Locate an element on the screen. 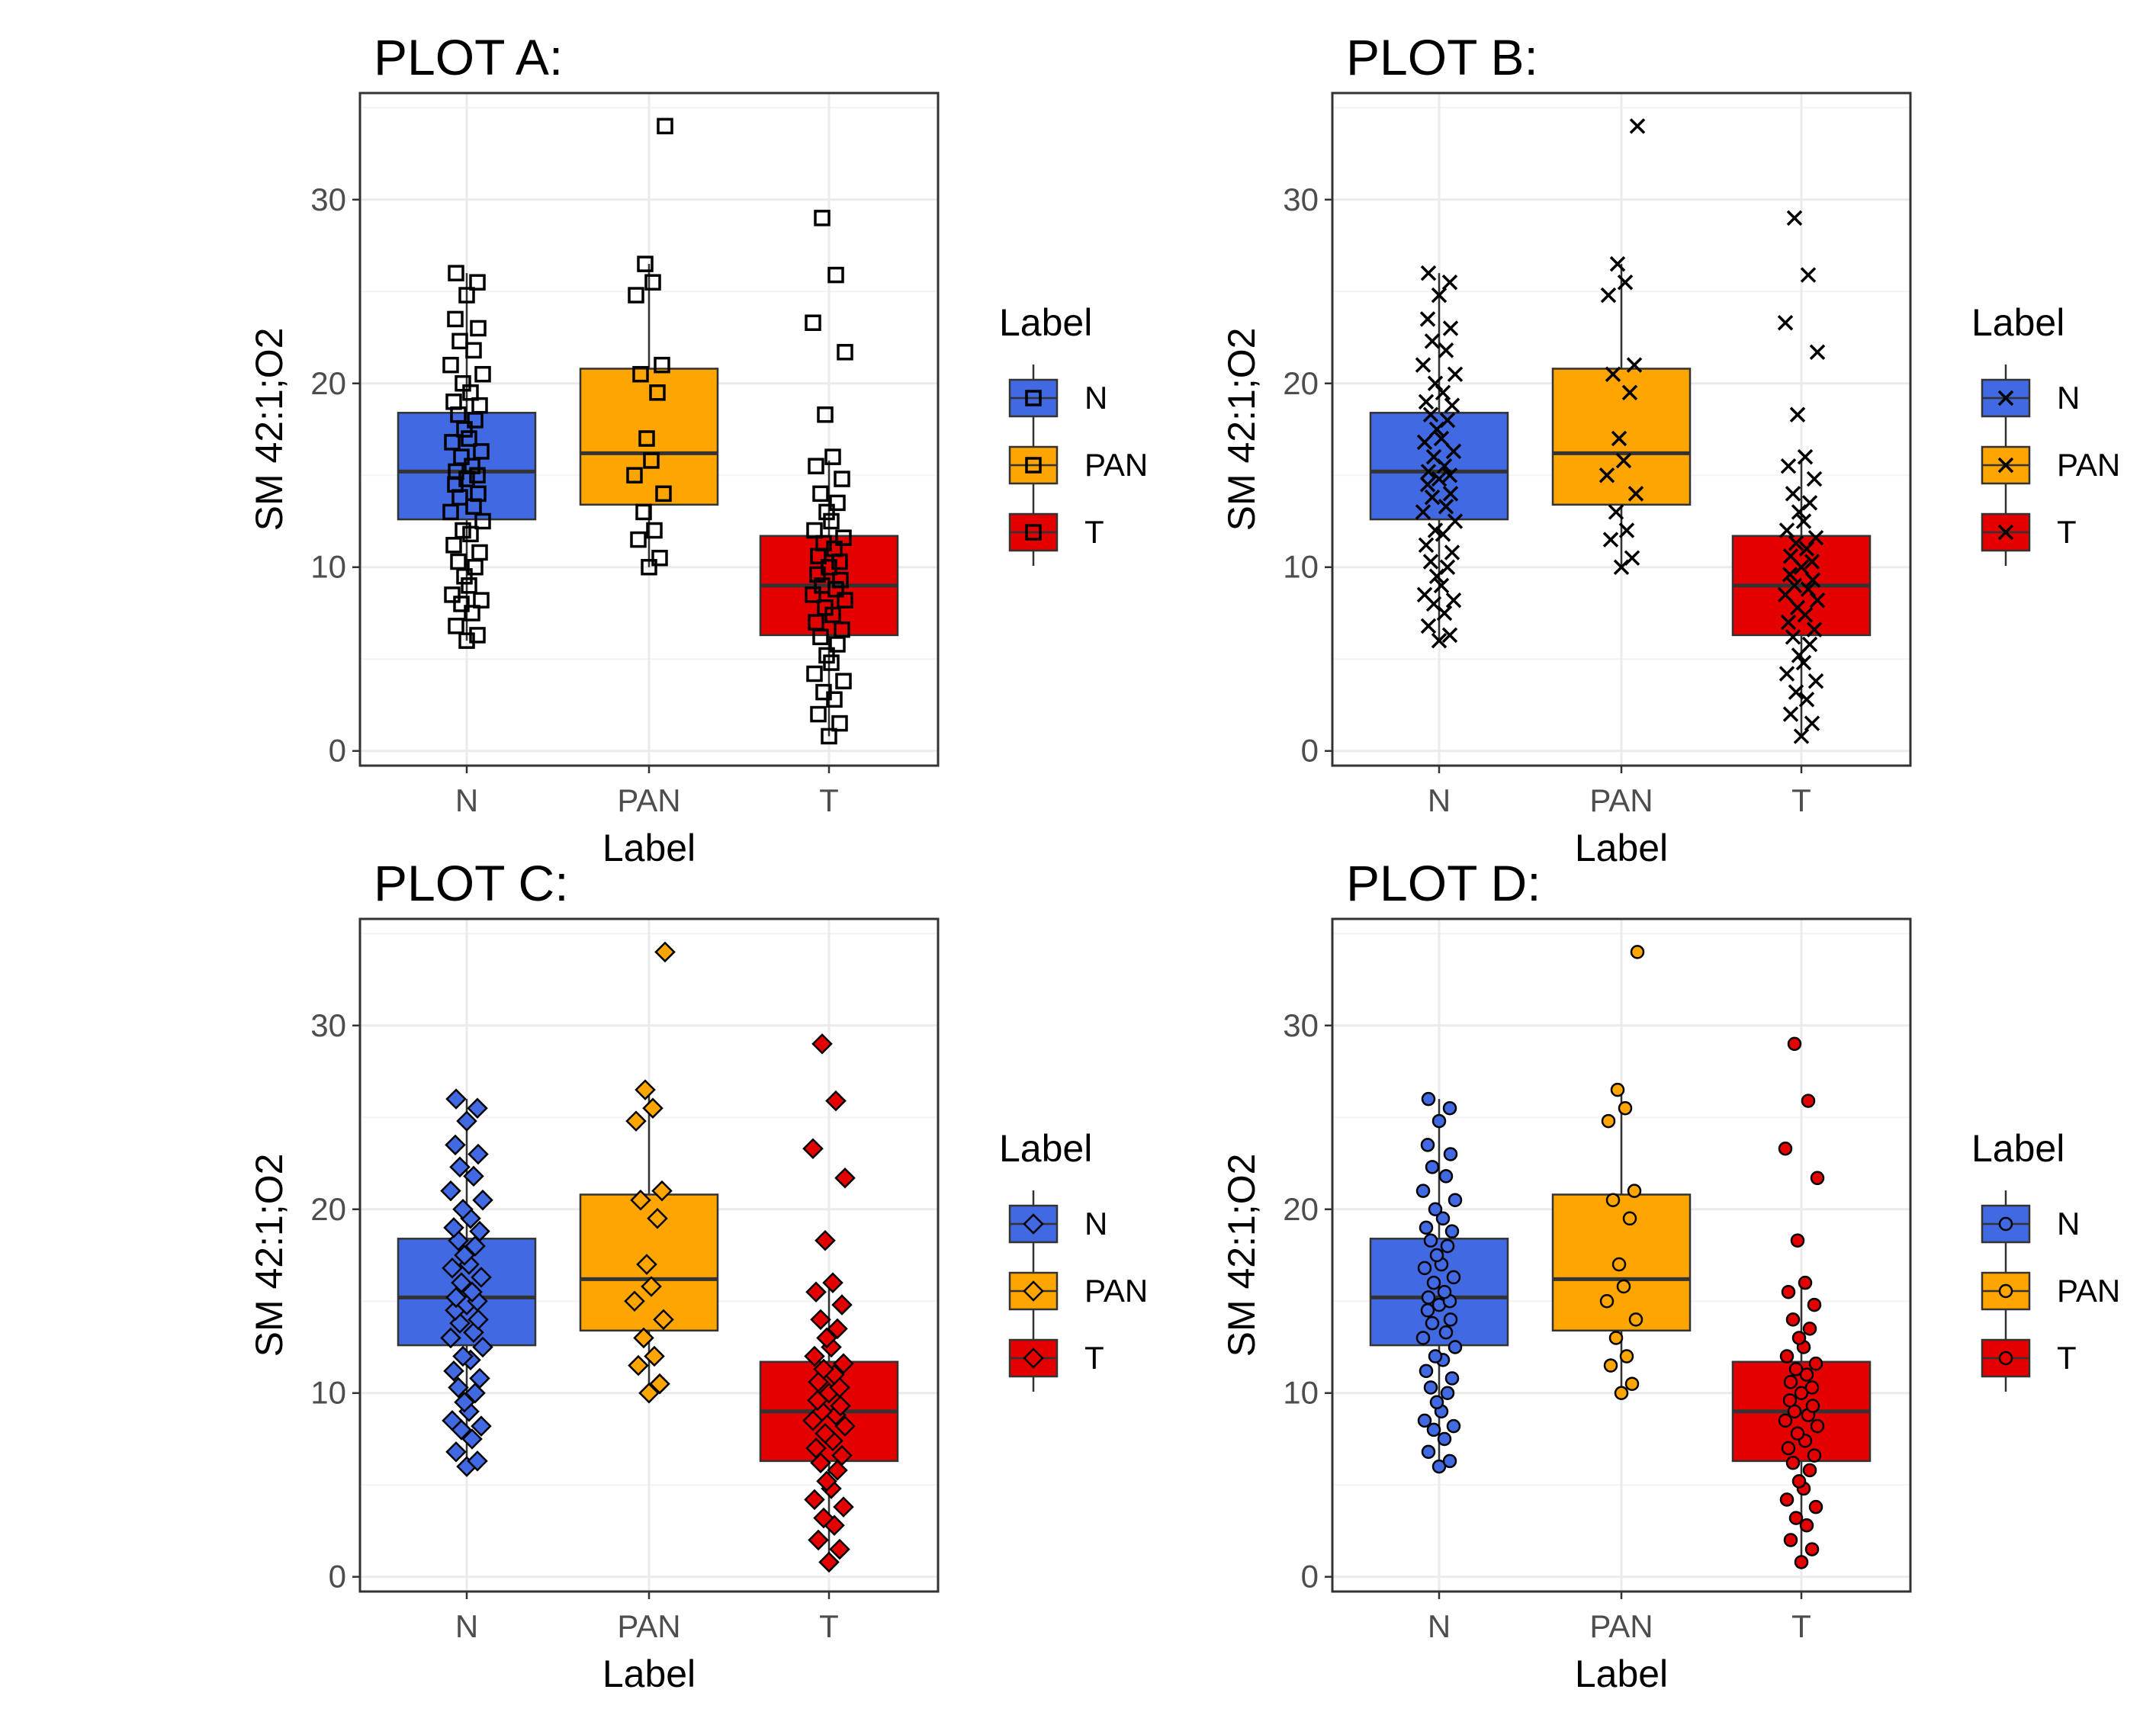 The height and width of the screenshot is (1712, 2156). legend-label-pan: PAN is located at coordinates (1116, 1291).